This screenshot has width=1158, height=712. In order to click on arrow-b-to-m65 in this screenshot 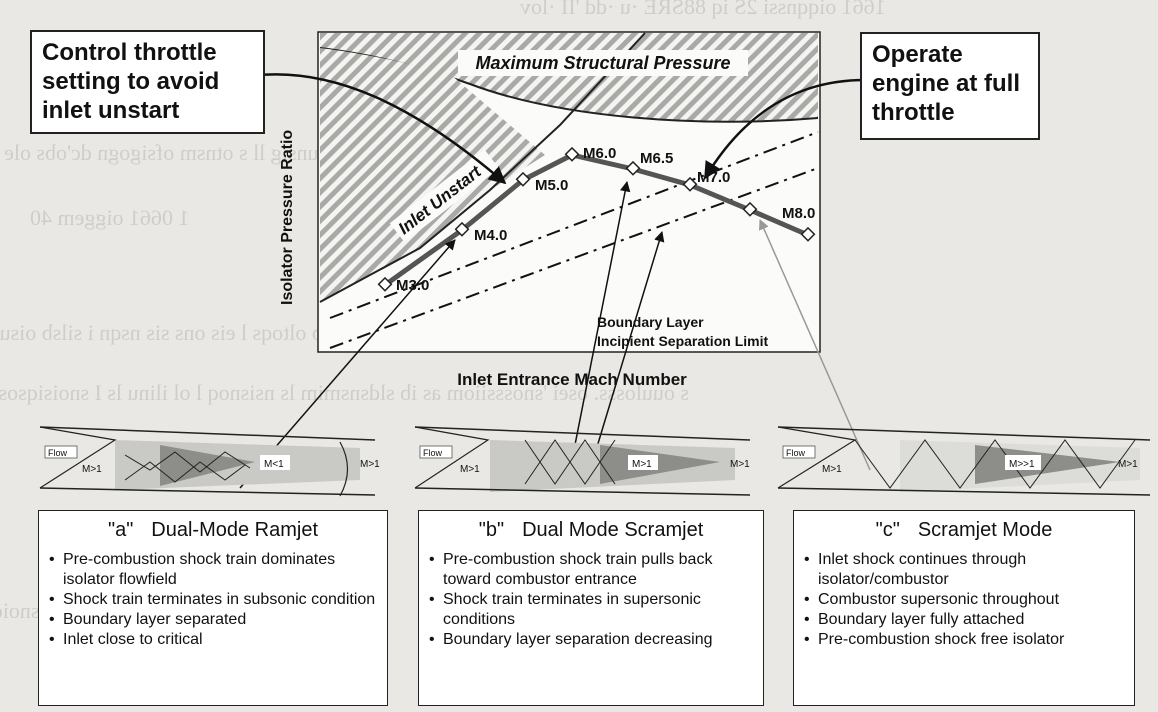, I will do `click(600, 325)`.